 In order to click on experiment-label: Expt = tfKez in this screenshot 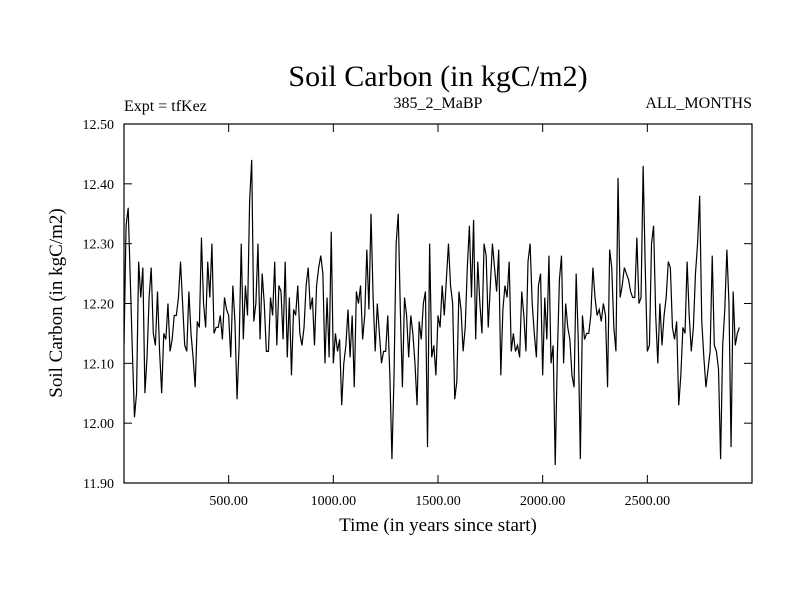, I will do `click(165, 106)`.